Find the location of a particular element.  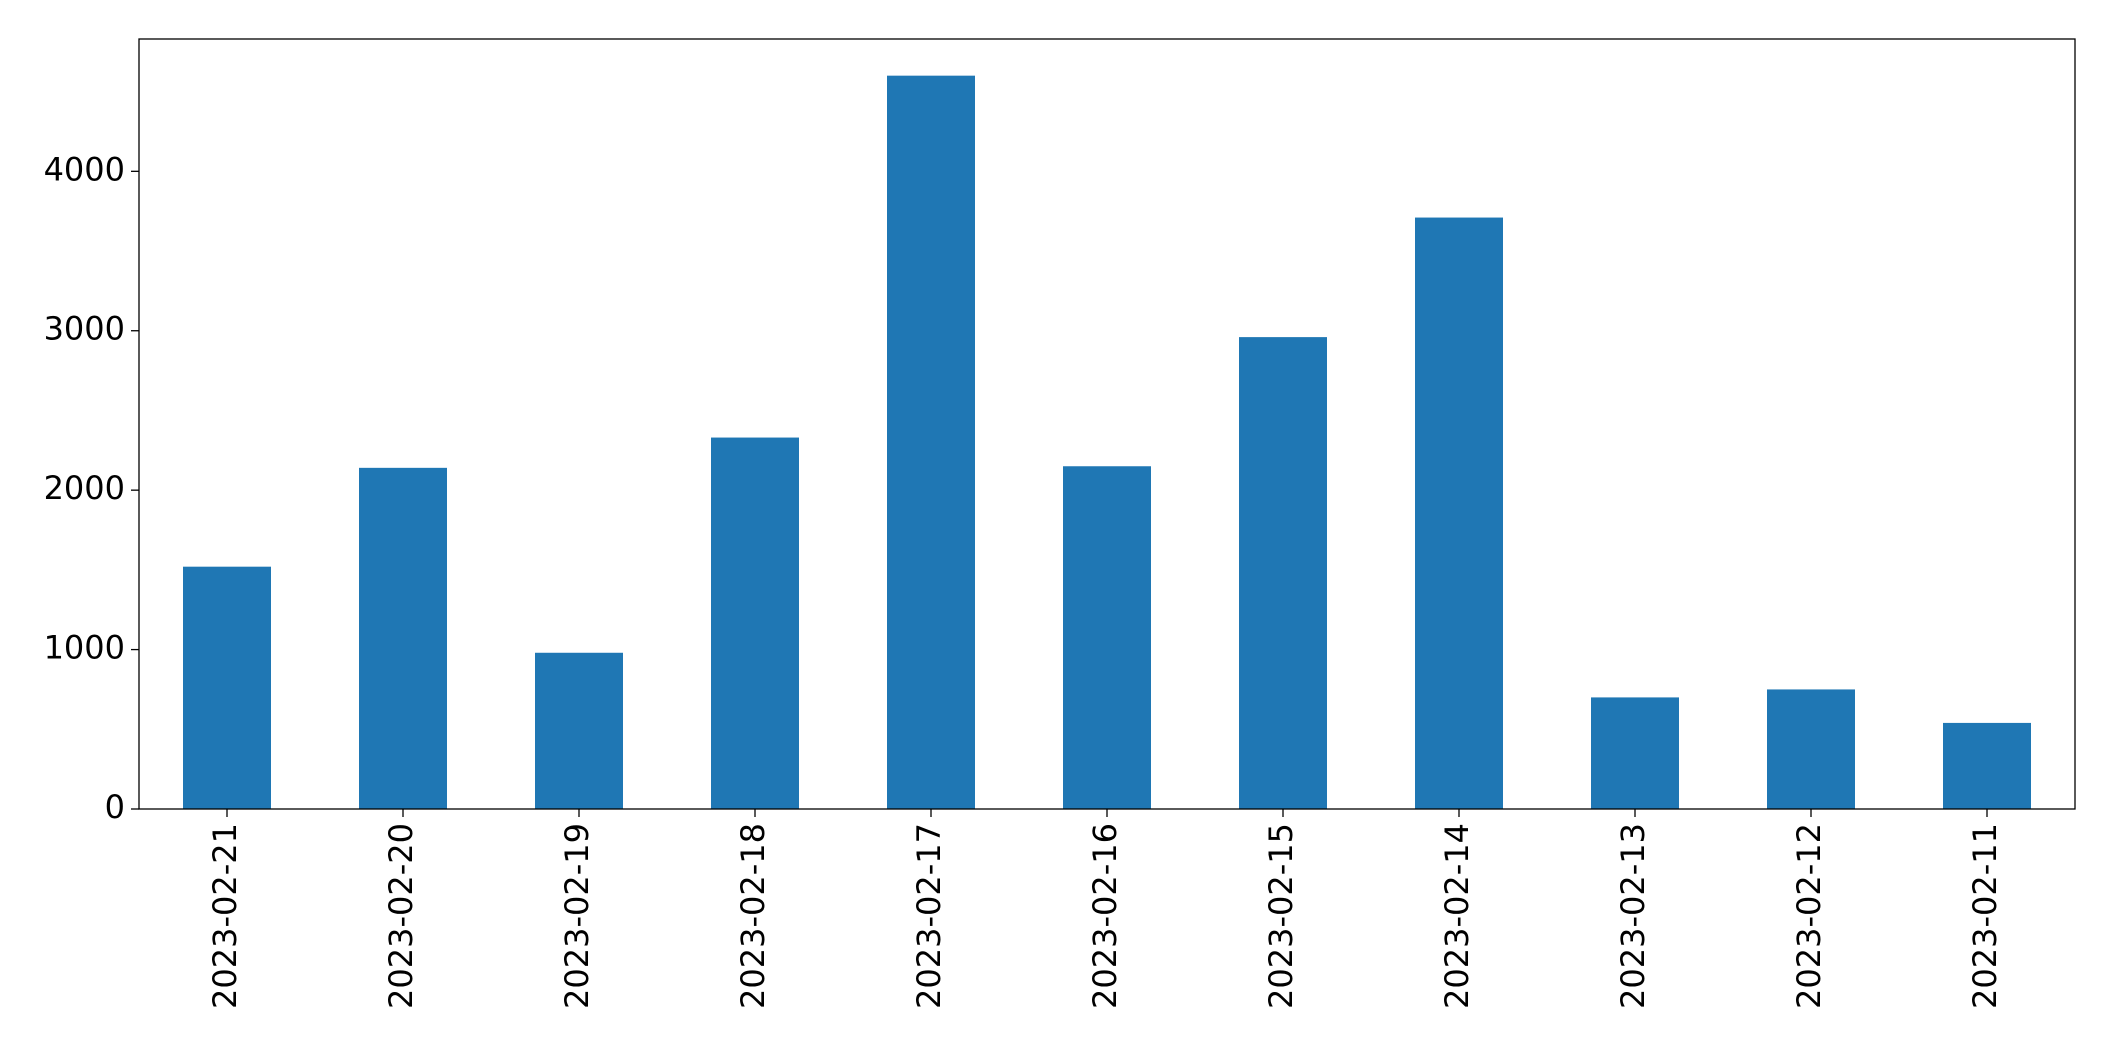

x-tick-label: 2023-02-21 is located at coordinates (225, 916).